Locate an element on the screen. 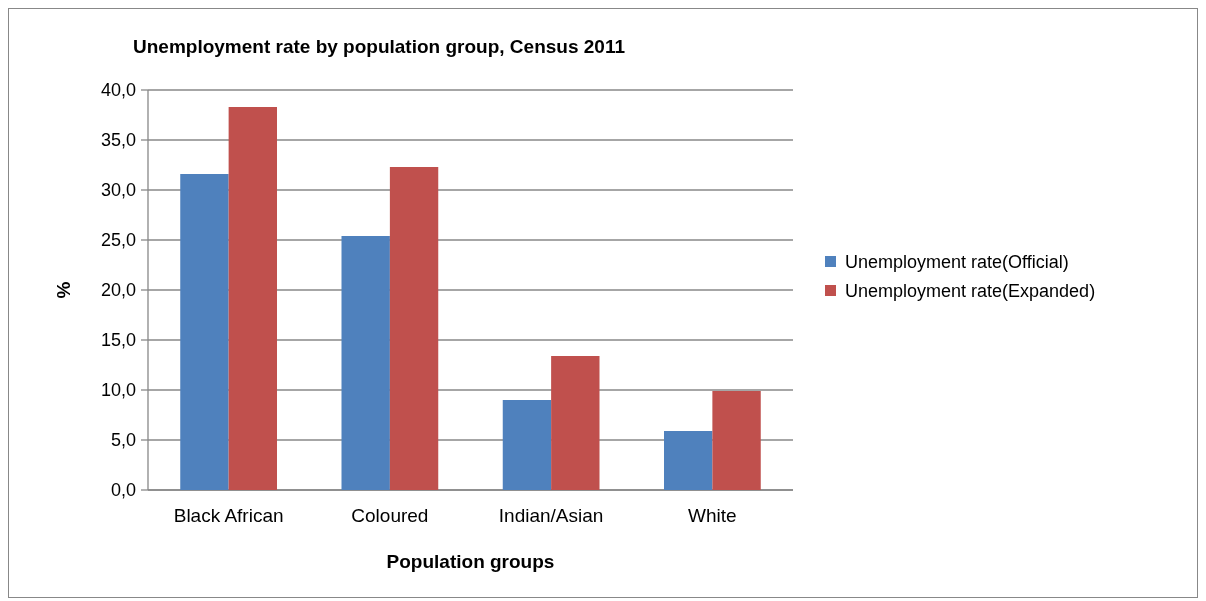 The height and width of the screenshot is (601, 1206). x-tick-label: Indian/Asian is located at coordinates (551, 515).